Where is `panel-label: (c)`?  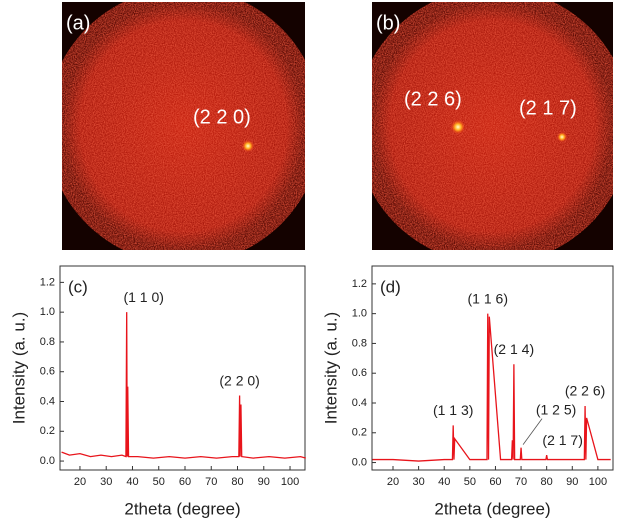
panel-label: (c) is located at coordinates (78, 286).